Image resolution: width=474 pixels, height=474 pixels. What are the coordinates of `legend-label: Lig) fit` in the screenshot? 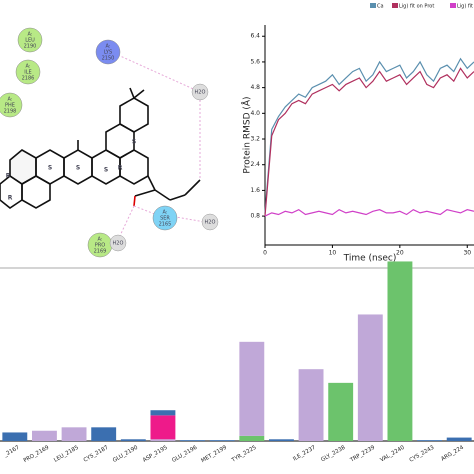 It's located at (465, 7).